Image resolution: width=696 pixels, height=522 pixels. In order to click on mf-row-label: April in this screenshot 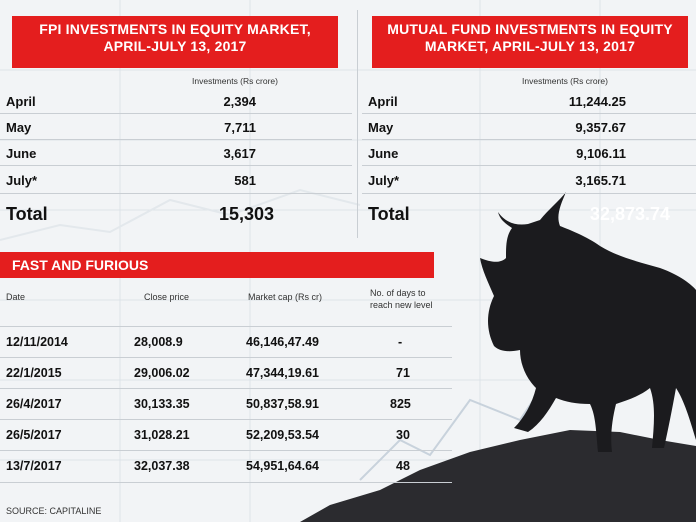, I will do `click(383, 101)`.